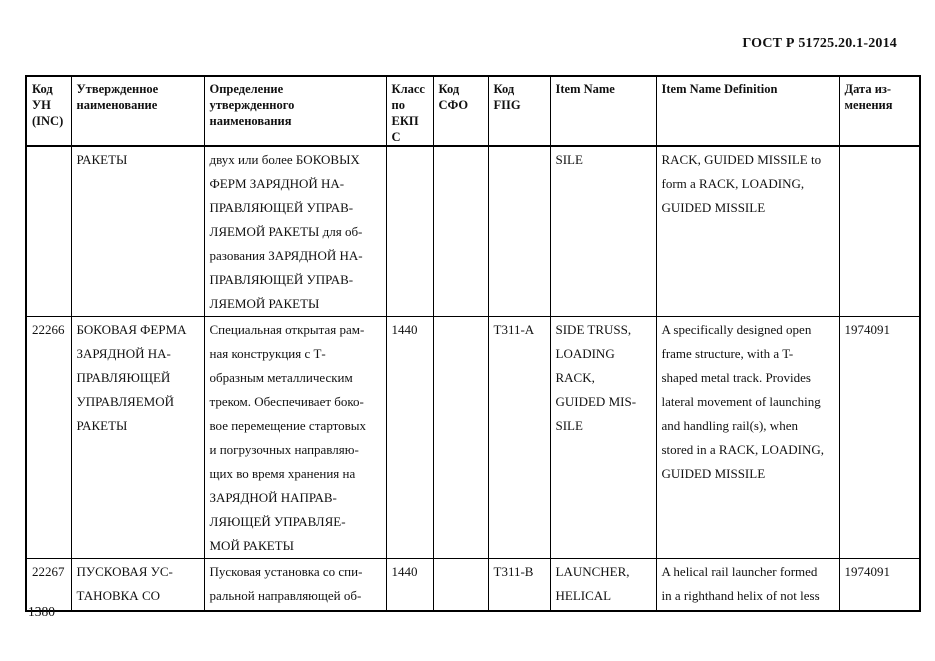  What do you see at coordinates (519, 584) in the screenshot?
I see `cell-fiig-code: T311-B` at bounding box center [519, 584].